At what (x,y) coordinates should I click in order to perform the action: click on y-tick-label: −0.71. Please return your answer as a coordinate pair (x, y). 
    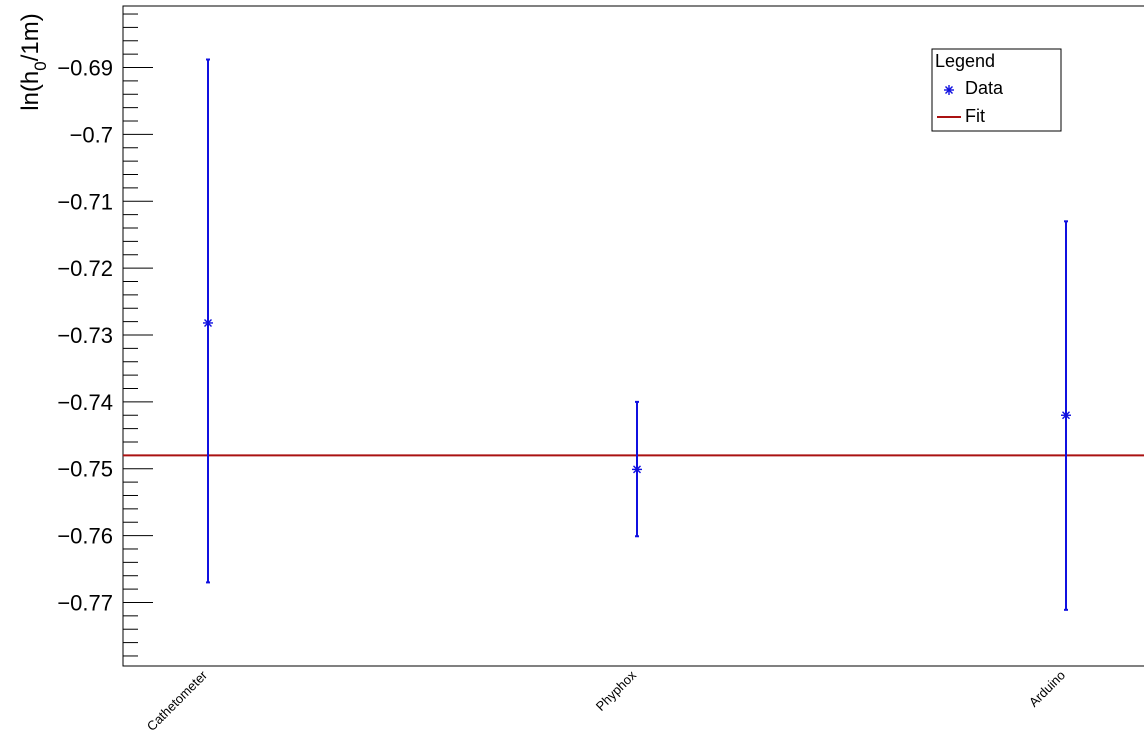
    Looking at the image, I should click on (85, 201).